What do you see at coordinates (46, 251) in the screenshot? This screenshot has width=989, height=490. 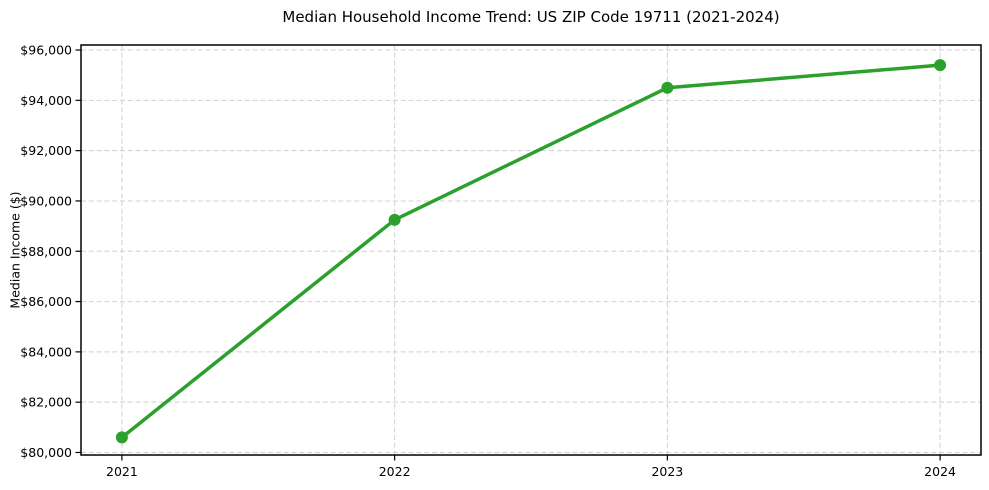 I see `y-tick-label: $88,000` at bounding box center [46, 251].